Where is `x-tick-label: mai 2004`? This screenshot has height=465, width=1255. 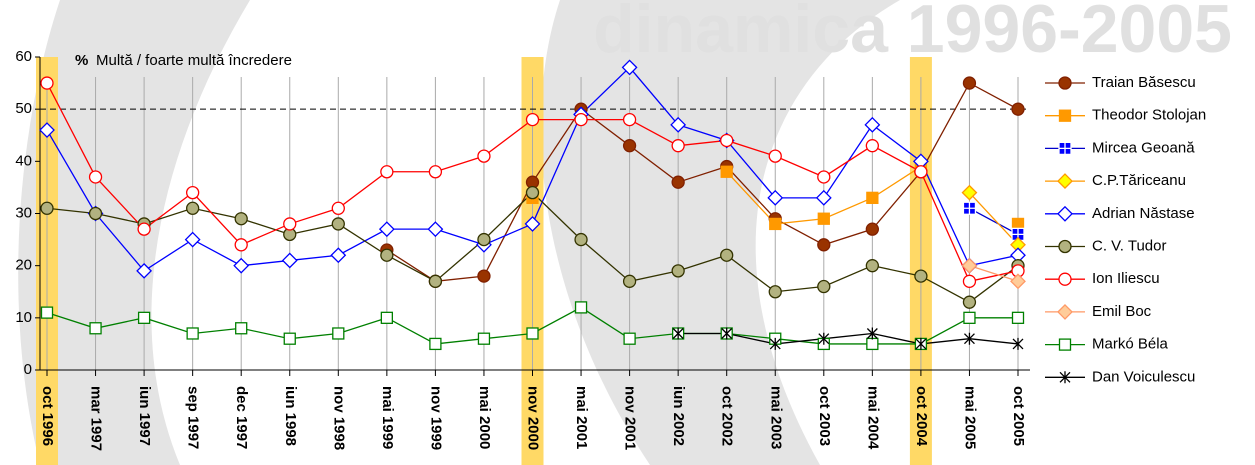
x-tick-label: mai 2004 is located at coordinates (872, 418).